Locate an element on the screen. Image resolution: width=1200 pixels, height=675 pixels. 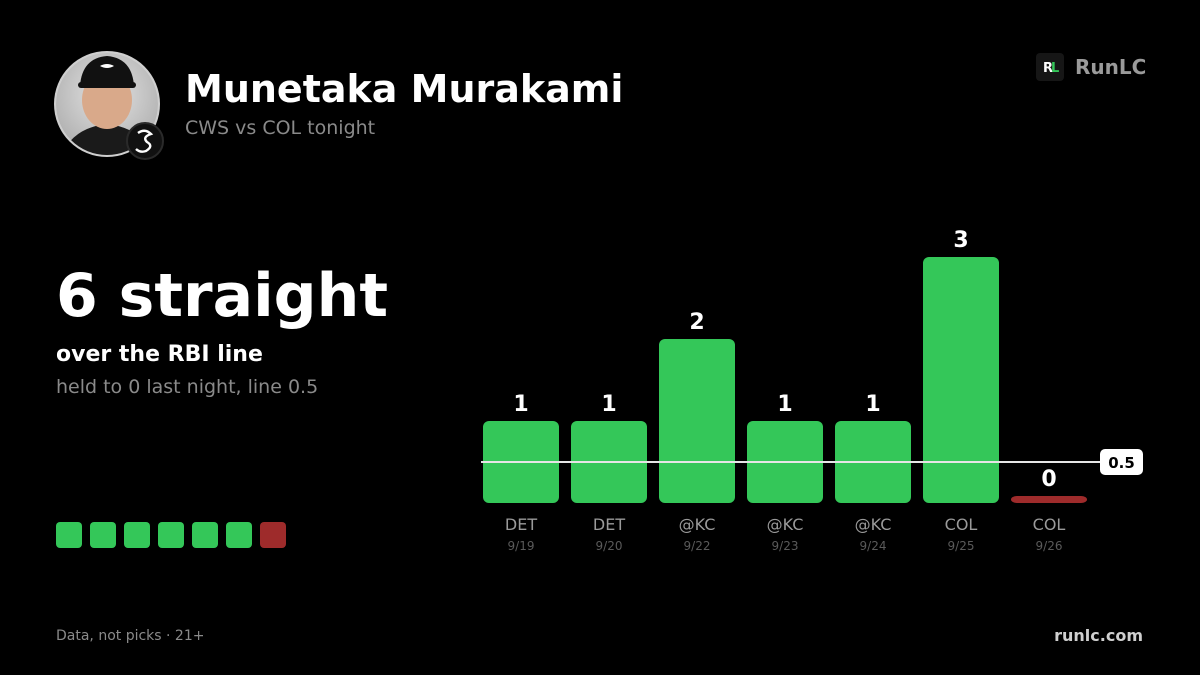
logo-l: L is located at coordinates (1055, 68).